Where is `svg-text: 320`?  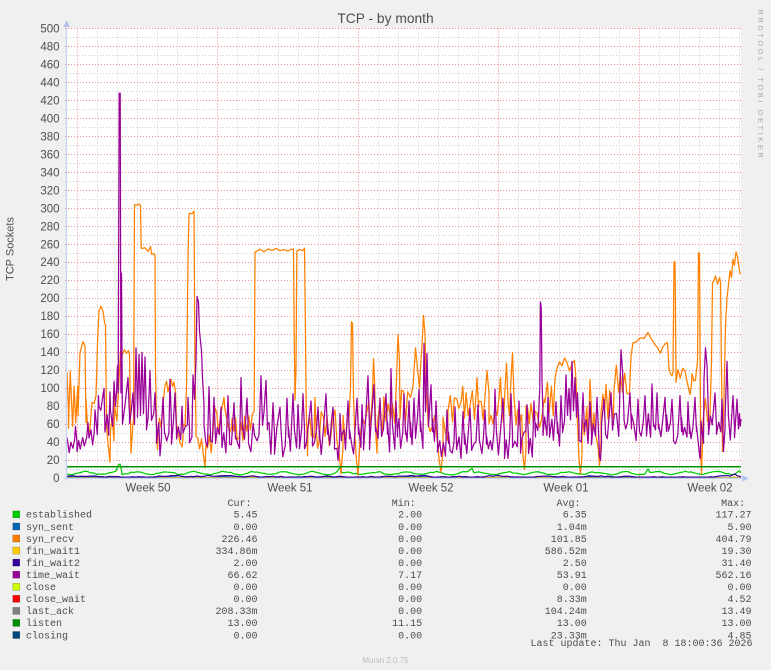
svg-text: 320 is located at coordinates (49, 191).